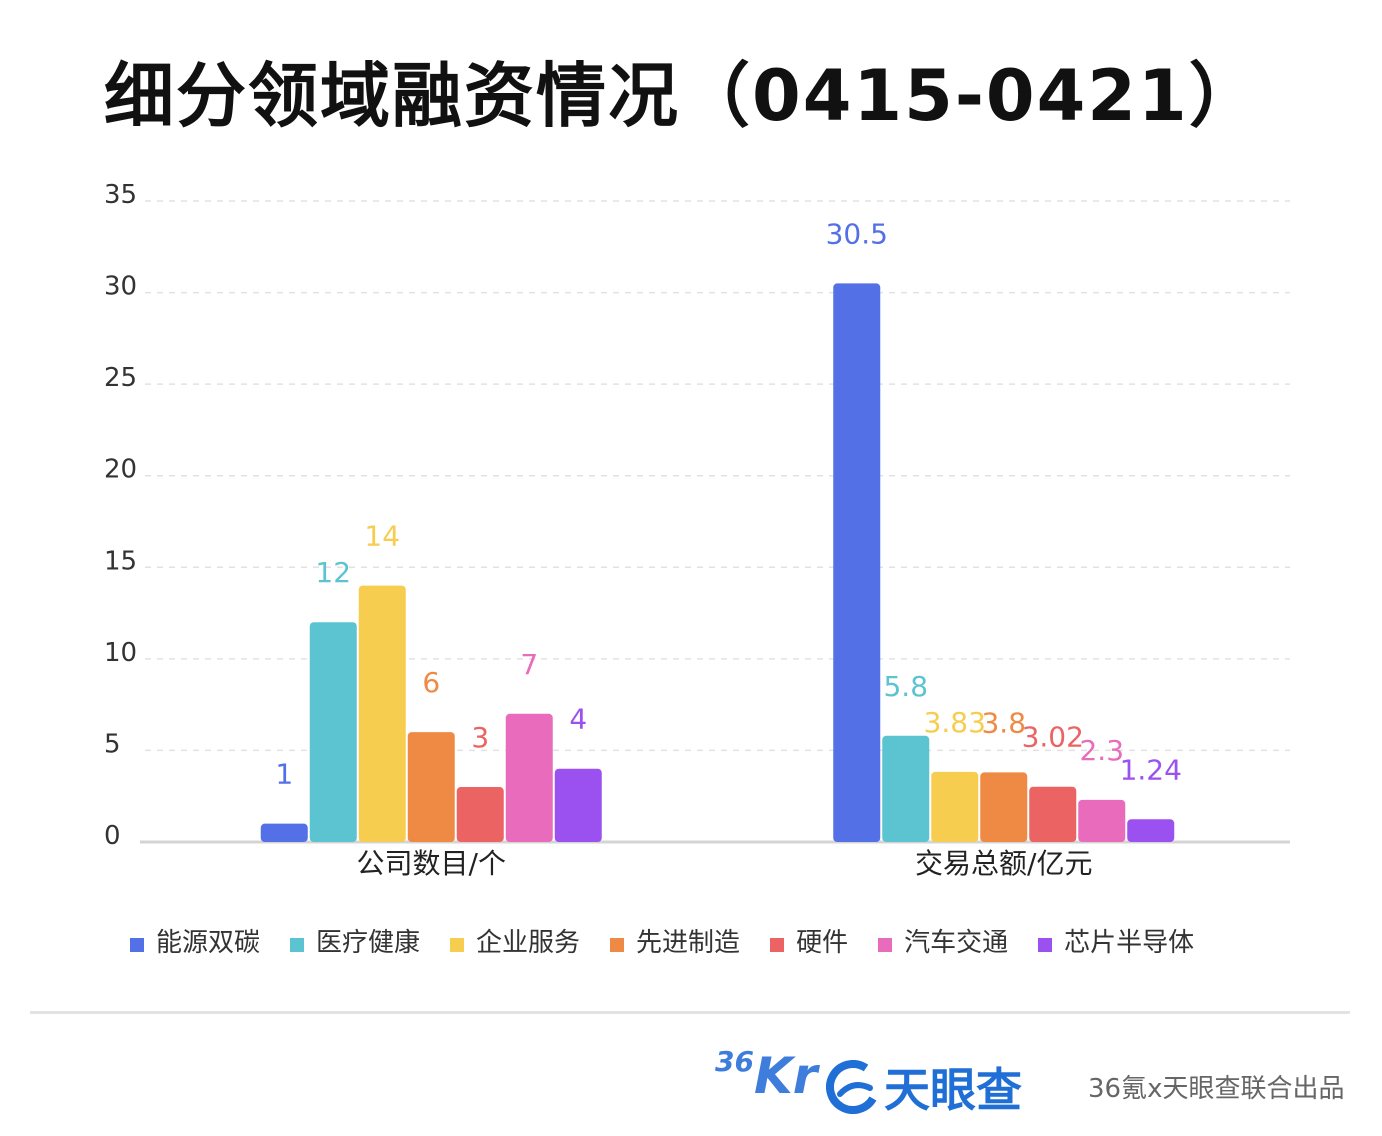 This screenshot has width=1382, height=1136. I want to click on data-label: 4, so click(578, 719).